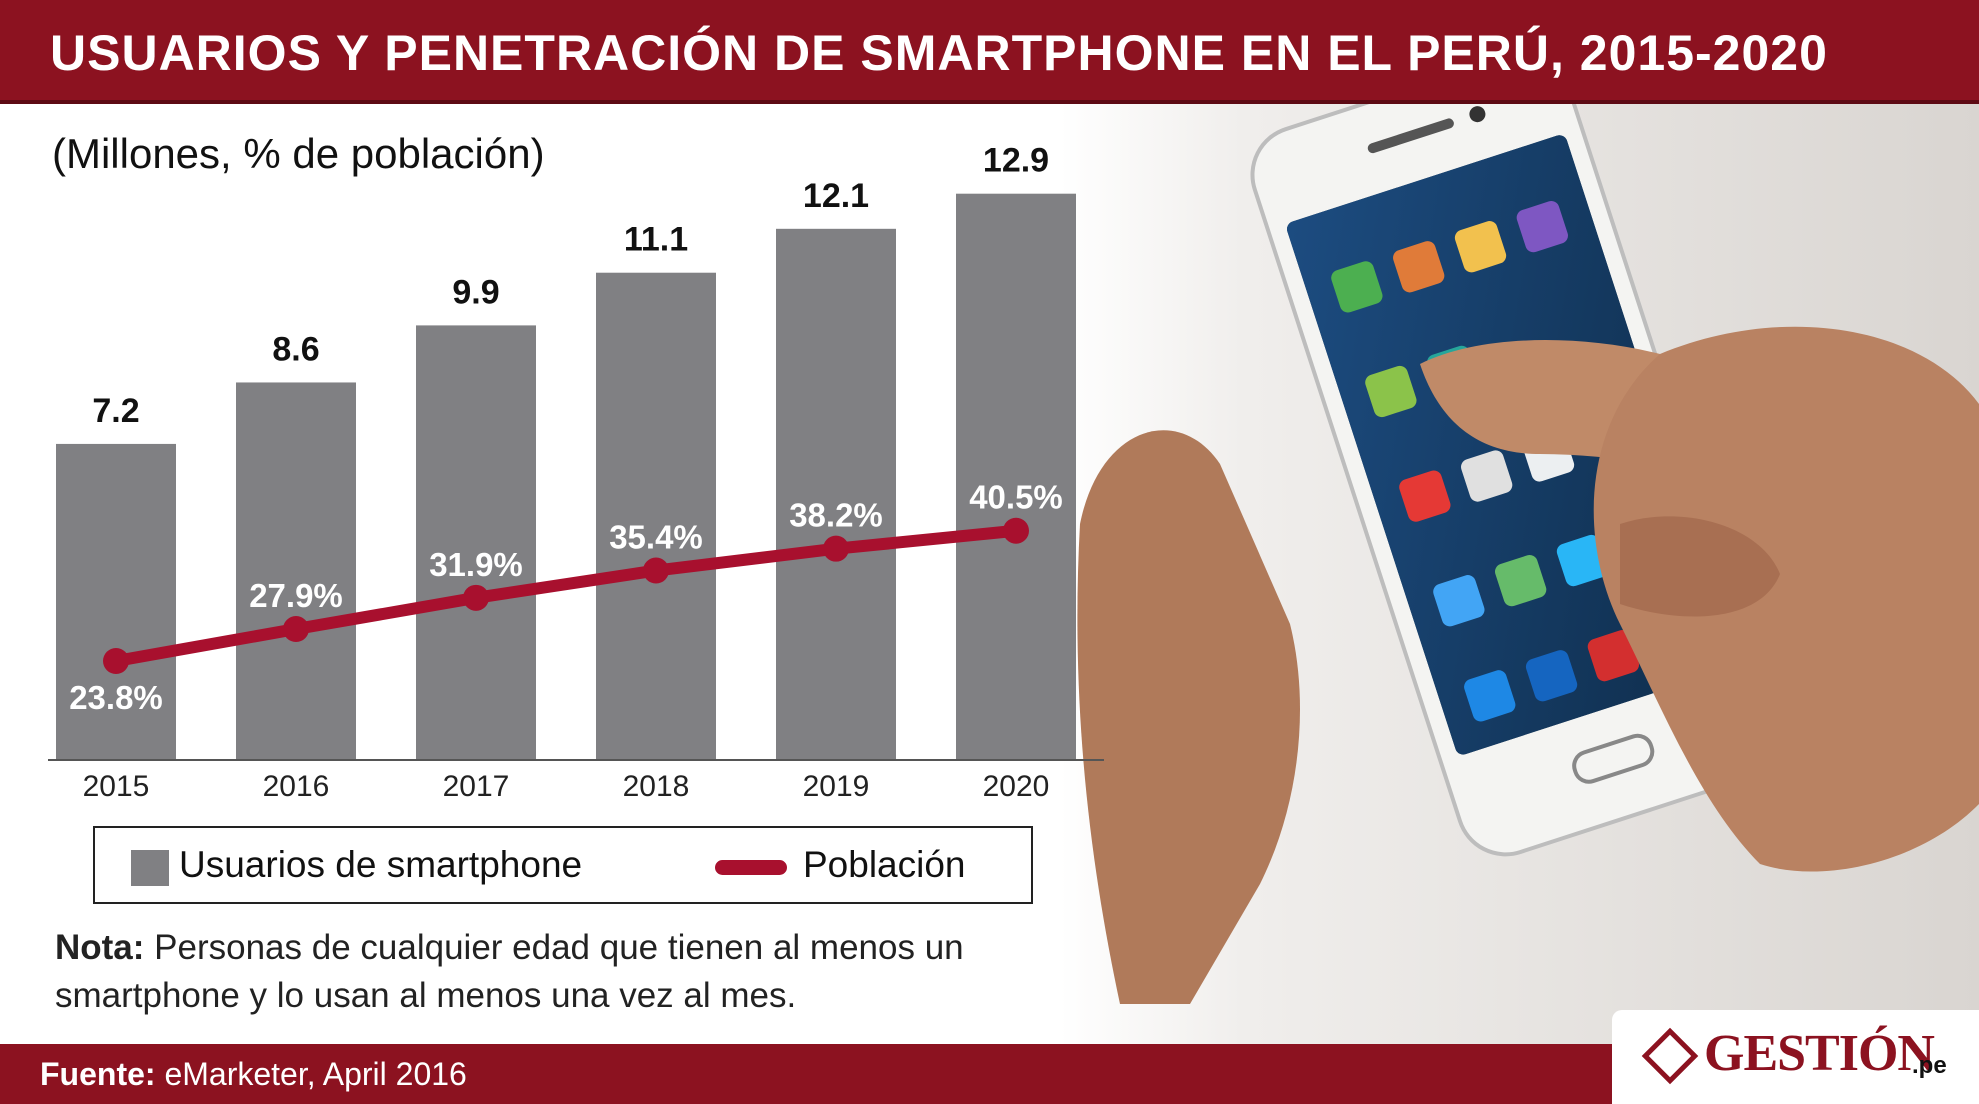  I want to click on logo-text: GESTIÓN, so click(1819, 1053).